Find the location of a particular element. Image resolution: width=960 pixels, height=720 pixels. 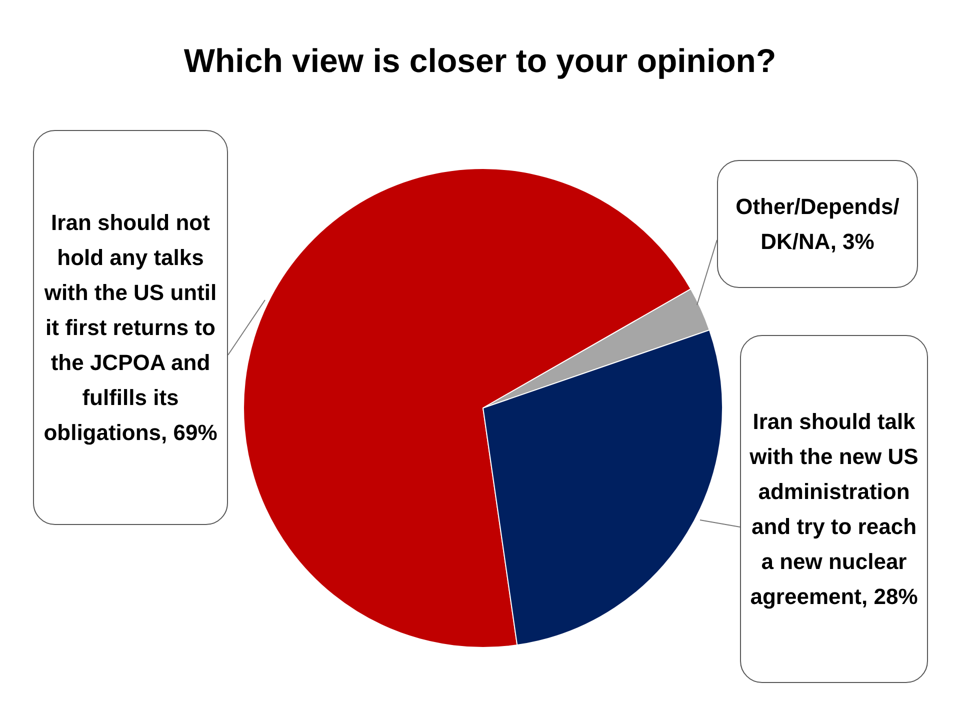

chart-title: Which view is closer to your opinion? is located at coordinates (480, 61).